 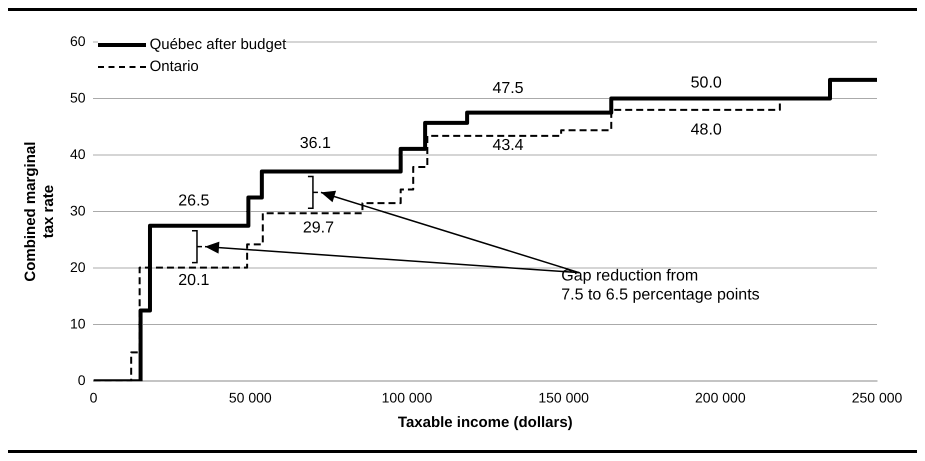 What do you see at coordinates (250, 397) in the screenshot?
I see `x-tick-label: 50 000` at bounding box center [250, 397].